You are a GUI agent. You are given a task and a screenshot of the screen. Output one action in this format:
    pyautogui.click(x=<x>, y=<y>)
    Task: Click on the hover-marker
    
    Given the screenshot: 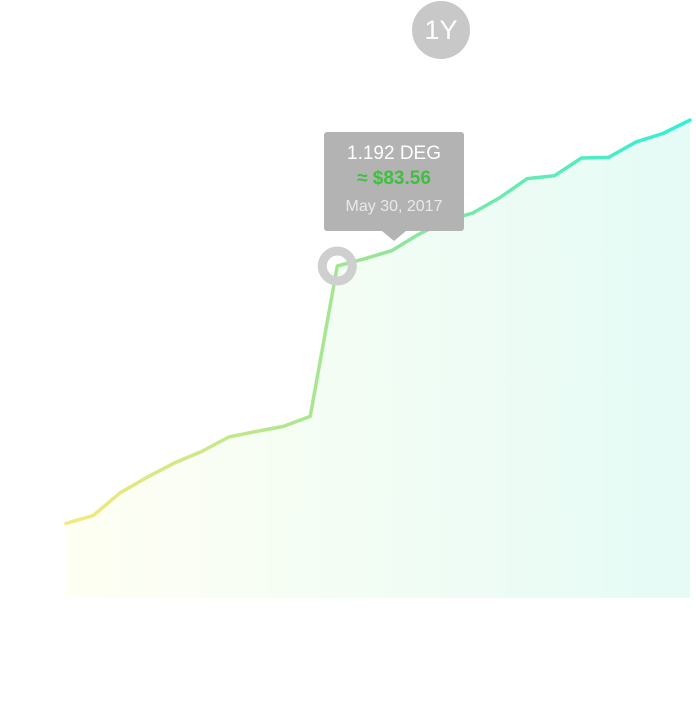 What is the action you would take?
    pyautogui.click(x=337, y=266)
    